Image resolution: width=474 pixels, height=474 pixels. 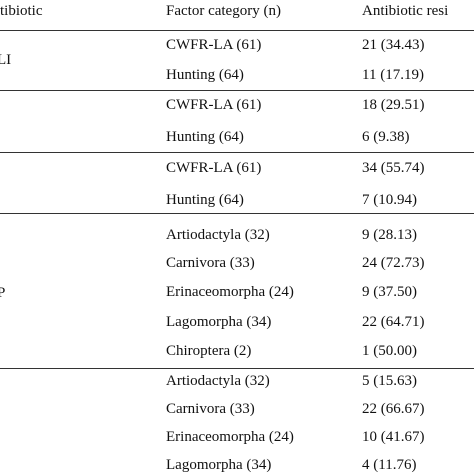 What do you see at coordinates (389, 351) in the screenshot?
I see `cell: 1 (50.00)` at bounding box center [389, 351].